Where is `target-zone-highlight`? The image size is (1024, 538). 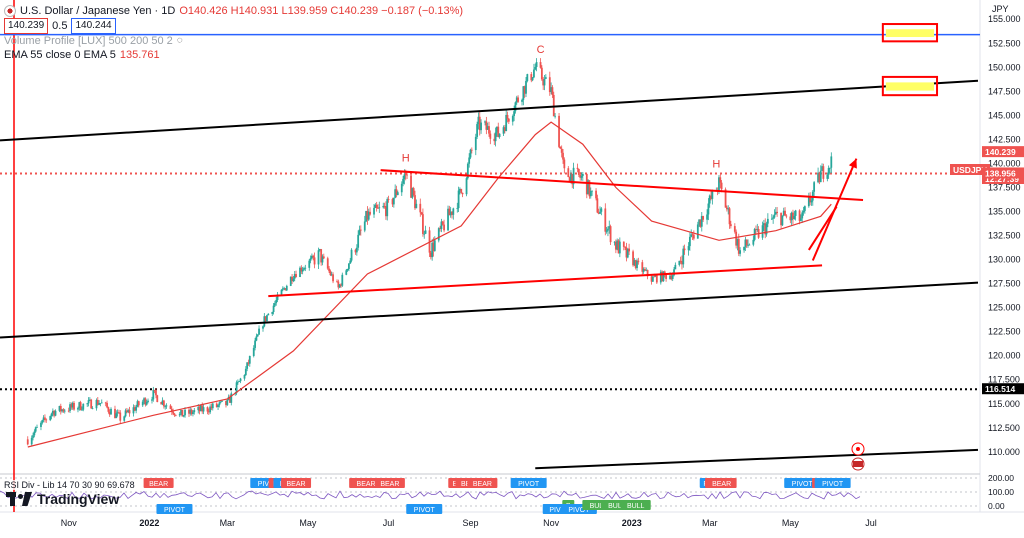 target-zone-highlight is located at coordinates (910, 33).